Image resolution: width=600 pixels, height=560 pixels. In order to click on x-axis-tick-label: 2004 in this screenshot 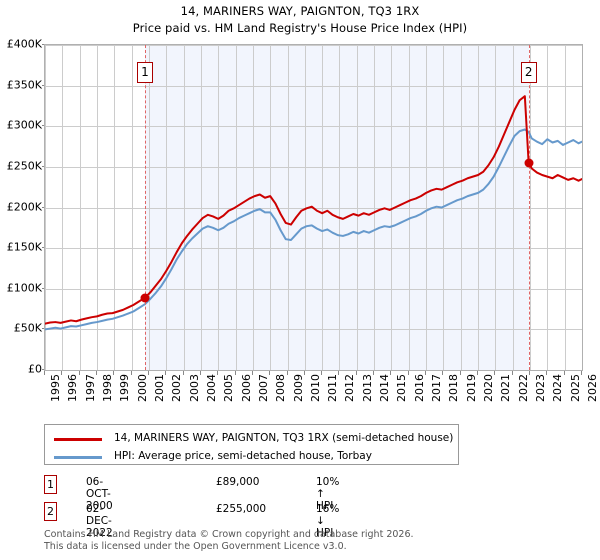, I will do `click(211, 388)`.